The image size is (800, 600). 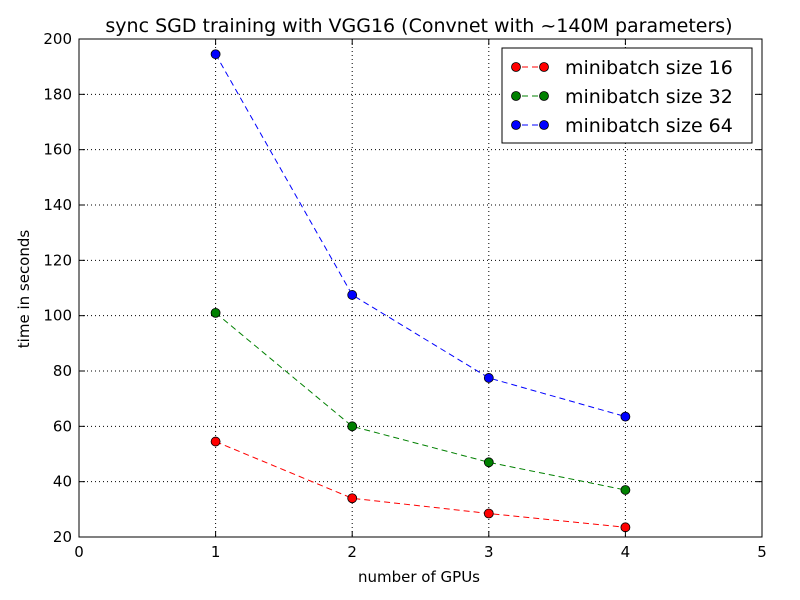 I want to click on y-tick-label: 80, so click(x=62, y=371).